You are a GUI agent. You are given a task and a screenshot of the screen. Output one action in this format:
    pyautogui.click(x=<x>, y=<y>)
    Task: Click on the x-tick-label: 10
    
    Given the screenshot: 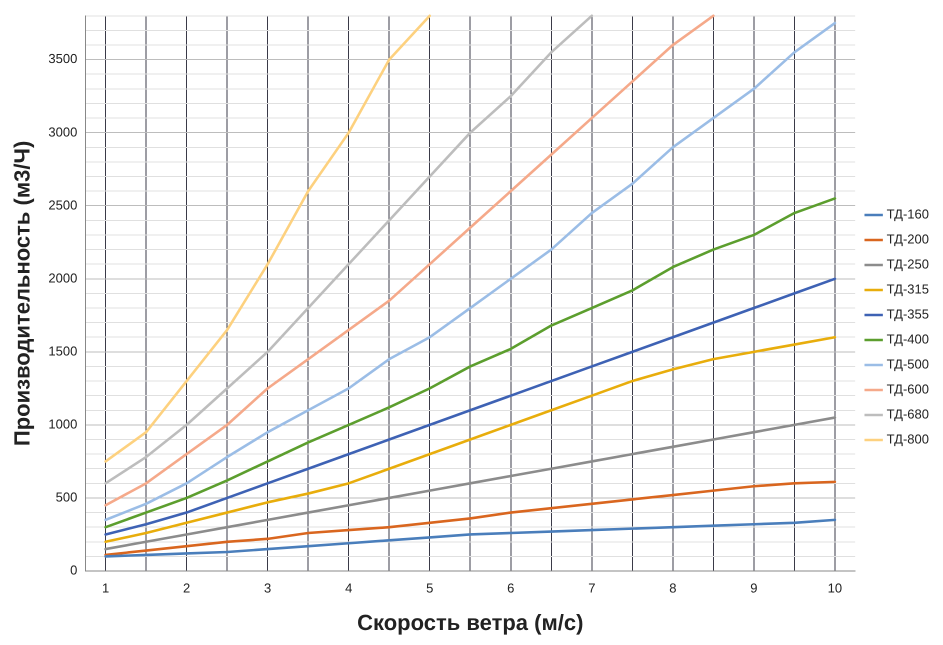 What is the action you would take?
    pyautogui.click(x=835, y=588)
    